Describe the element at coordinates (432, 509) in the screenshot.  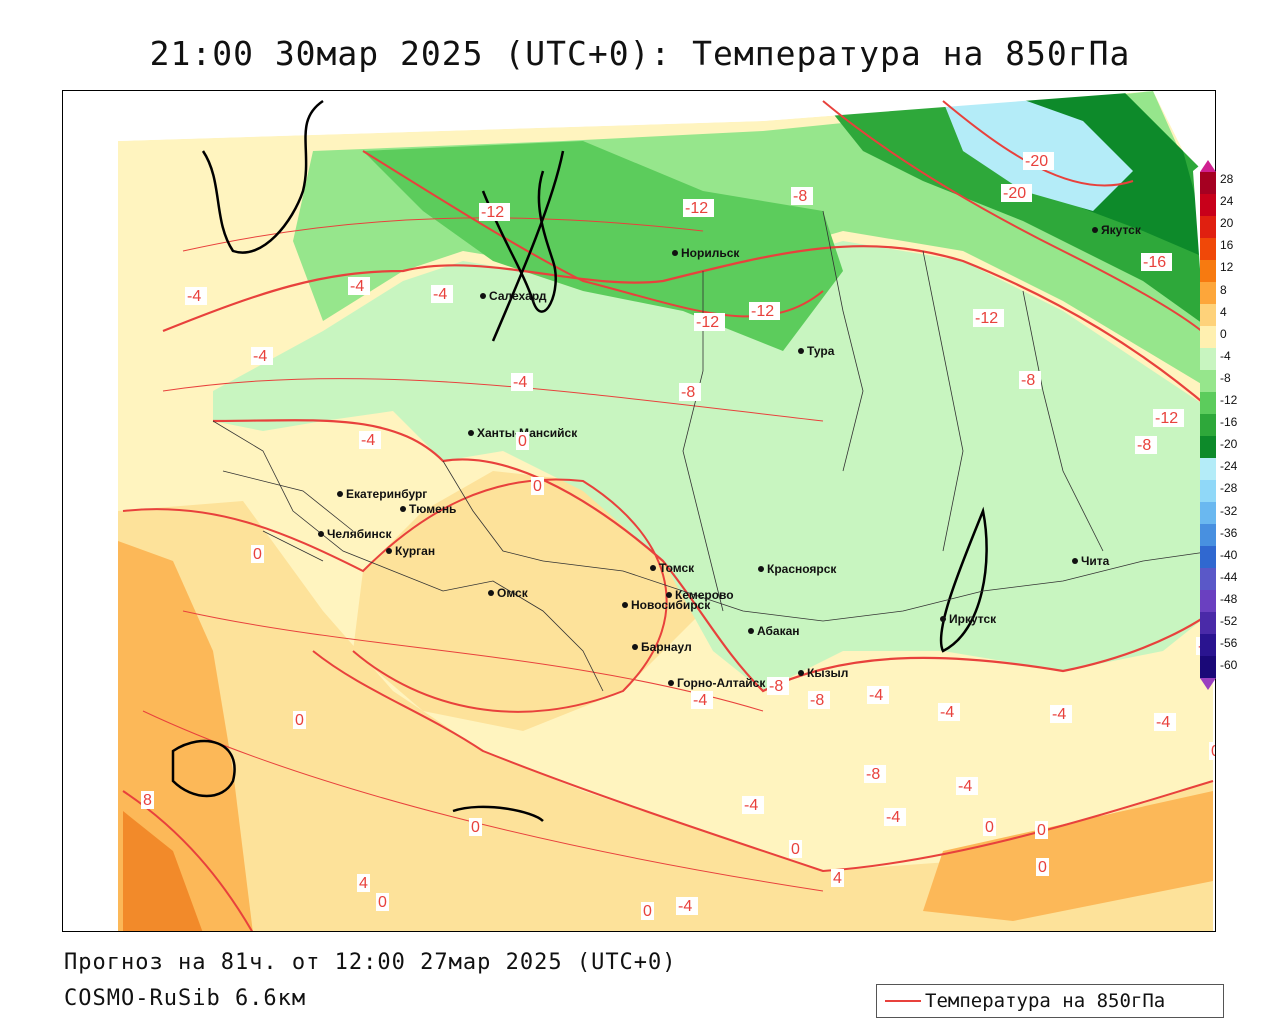
I see `city-label: Тюмень` at that location.